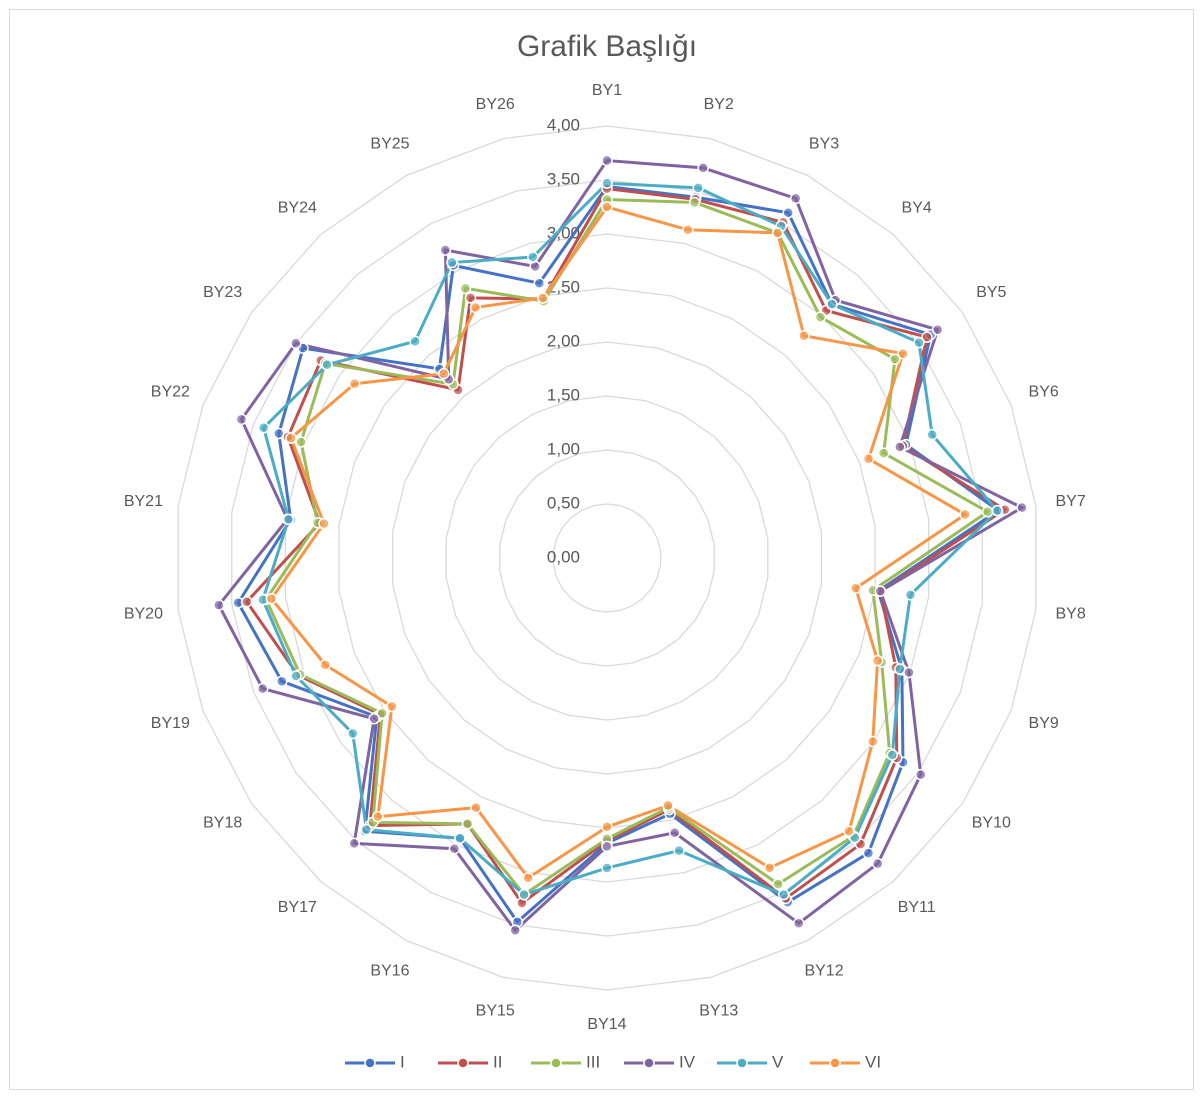  What do you see at coordinates (222, 292) in the screenshot?
I see `category-label: BY23` at bounding box center [222, 292].